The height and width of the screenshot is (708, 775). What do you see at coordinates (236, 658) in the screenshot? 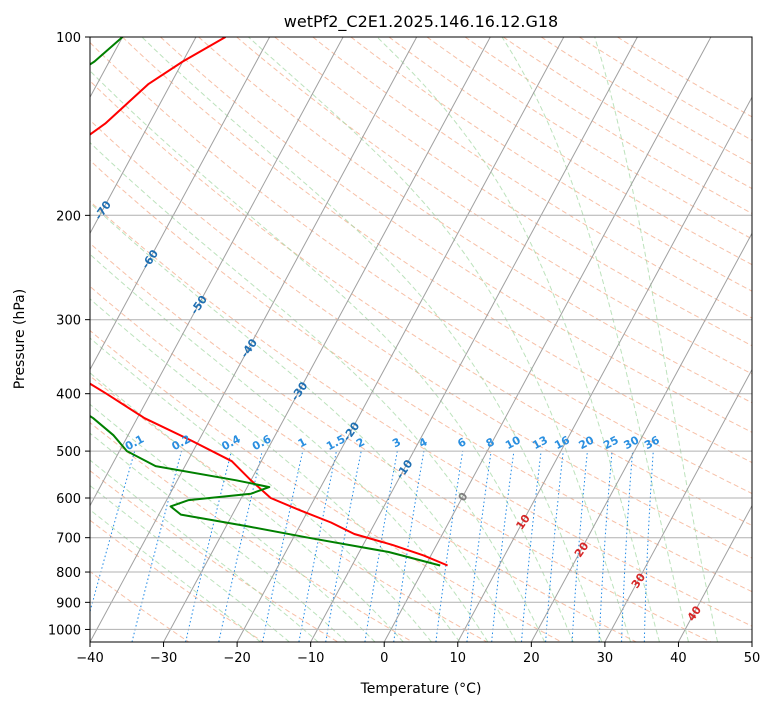
I see `x-tick-label: −20` at bounding box center [236, 658].